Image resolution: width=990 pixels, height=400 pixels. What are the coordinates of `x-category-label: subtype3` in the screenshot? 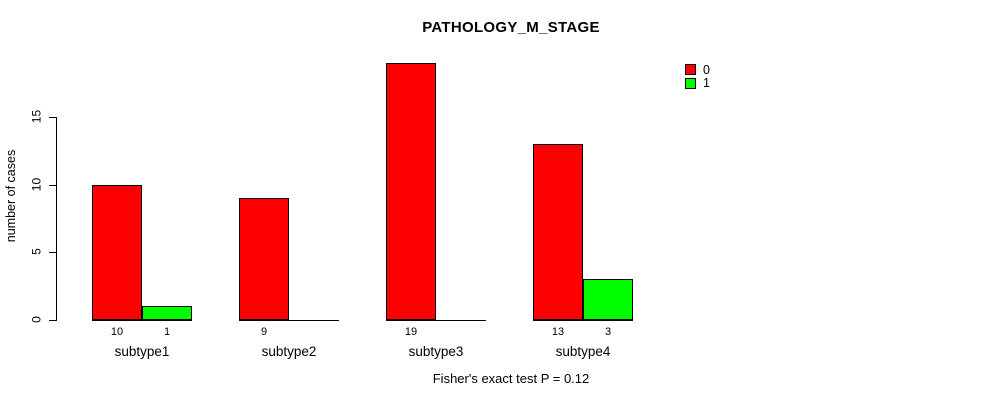 It's located at (436, 351).